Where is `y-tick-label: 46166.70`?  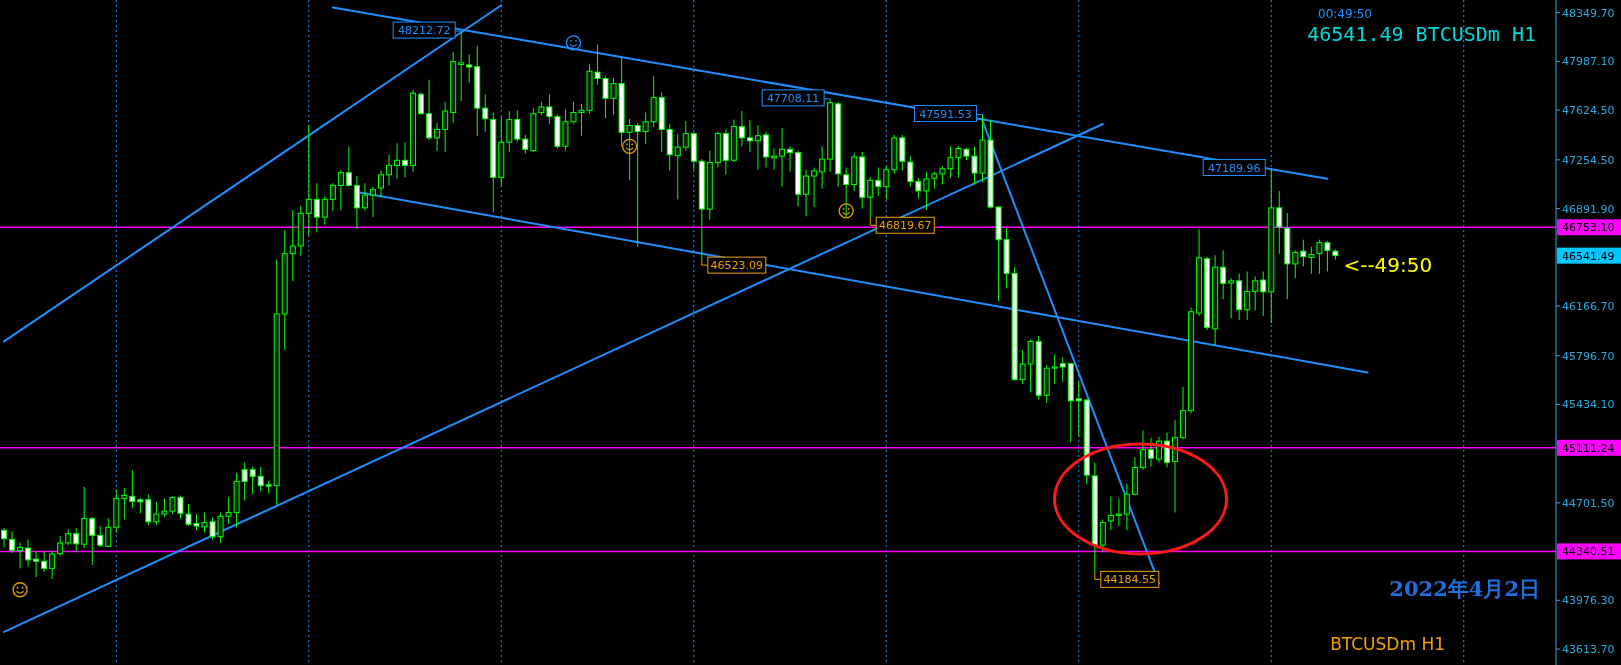 y-tick-label: 46166.70 is located at coordinates (1588, 306).